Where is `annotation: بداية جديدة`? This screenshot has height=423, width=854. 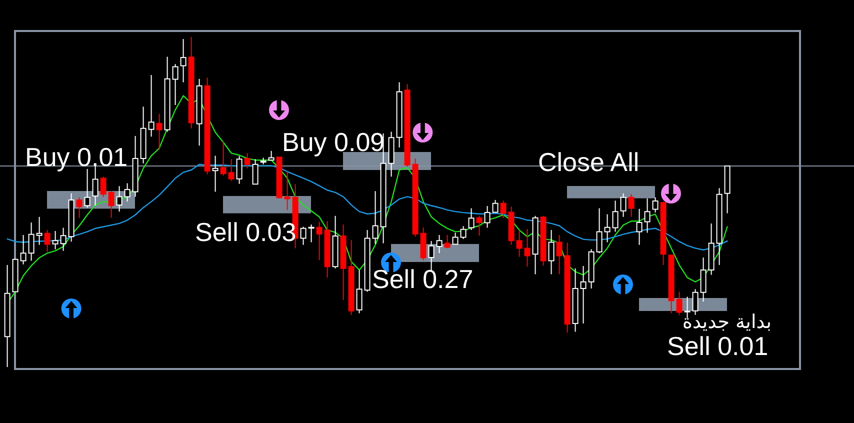
annotation: بداية جديدة is located at coordinates (727, 322).